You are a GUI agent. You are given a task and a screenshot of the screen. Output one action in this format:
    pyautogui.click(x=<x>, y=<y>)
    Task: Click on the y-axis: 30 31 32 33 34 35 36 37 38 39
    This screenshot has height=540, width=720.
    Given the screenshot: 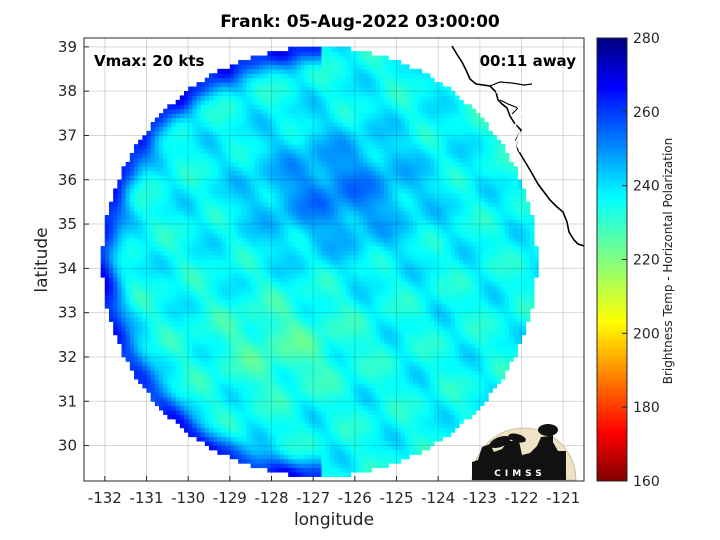 What is the action you would take?
    pyautogui.click(x=73, y=246)
    